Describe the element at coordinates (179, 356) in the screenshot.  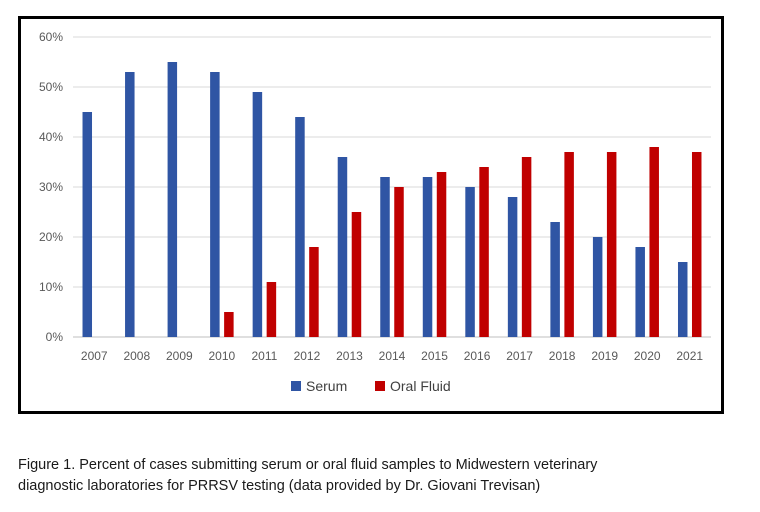
I see `x-tick-label: 2009` at that location.